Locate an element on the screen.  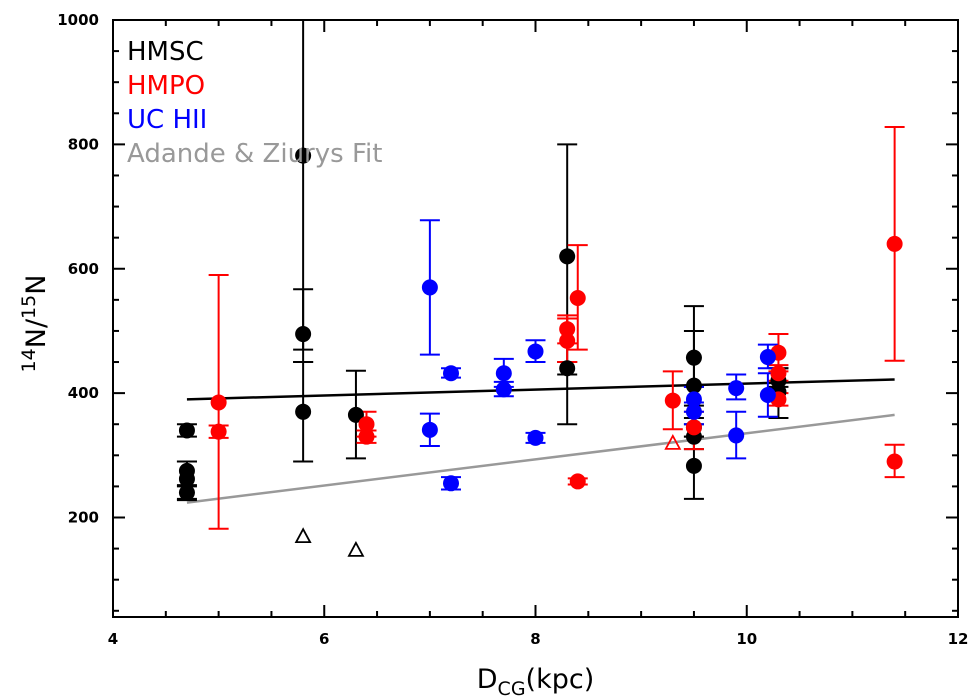
x-tick-label: 6 is located at coordinates (324, 639).